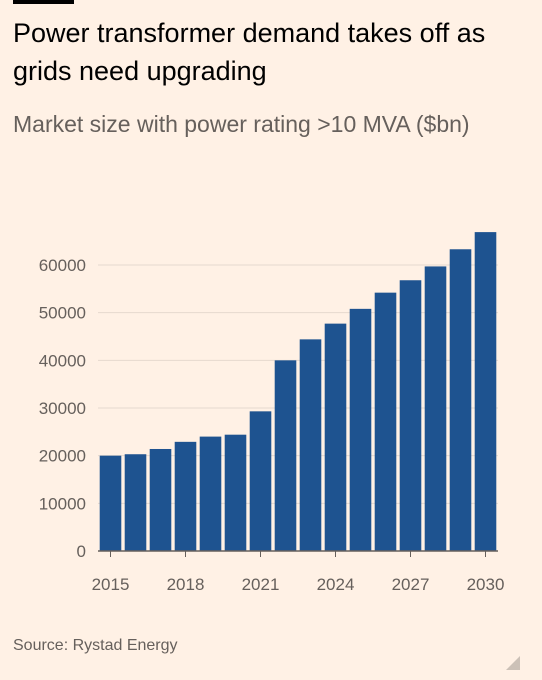  What do you see at coordinates (81, 551) in the screenshot?
I see `y-tick-label: 0` at bounding box center [81, 551].